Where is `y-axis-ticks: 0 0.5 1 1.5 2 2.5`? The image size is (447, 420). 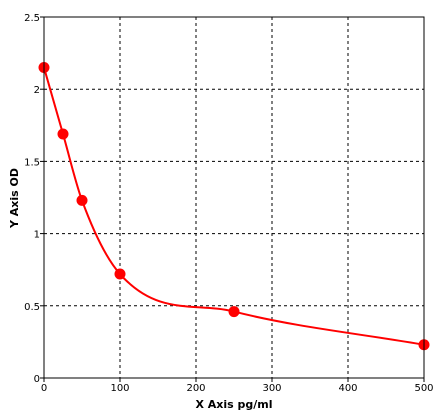 y-axis-ticks: 0 0.5 1 1.5 2 2.5 is located at coordinates (34, 199).